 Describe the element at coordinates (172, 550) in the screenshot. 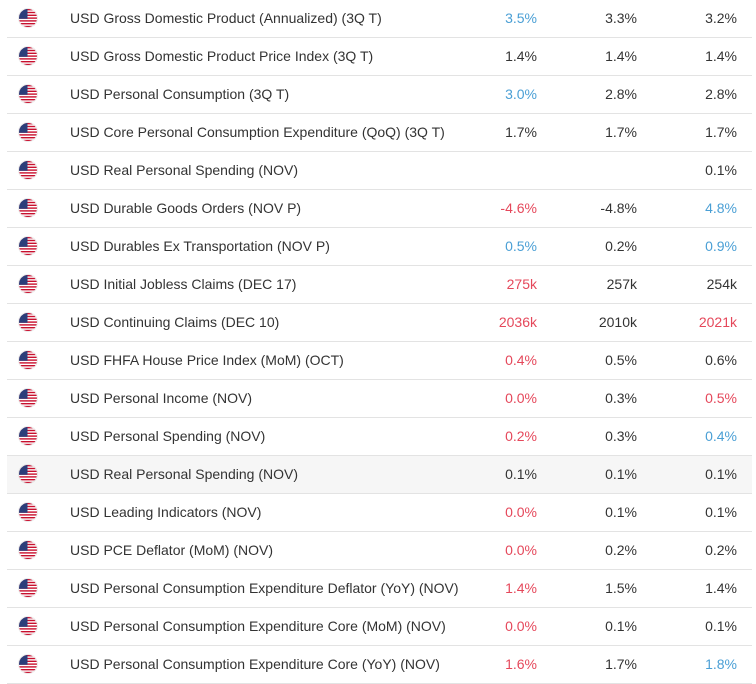

I see `event-name: USD PCE Deflator (MoM) (NOV)` at that location.